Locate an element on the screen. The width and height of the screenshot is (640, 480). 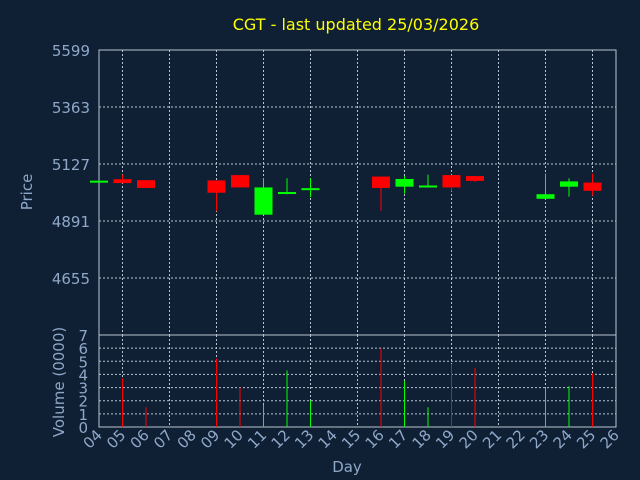
x-tick-label: 05 is located at coordinates (116, 439).